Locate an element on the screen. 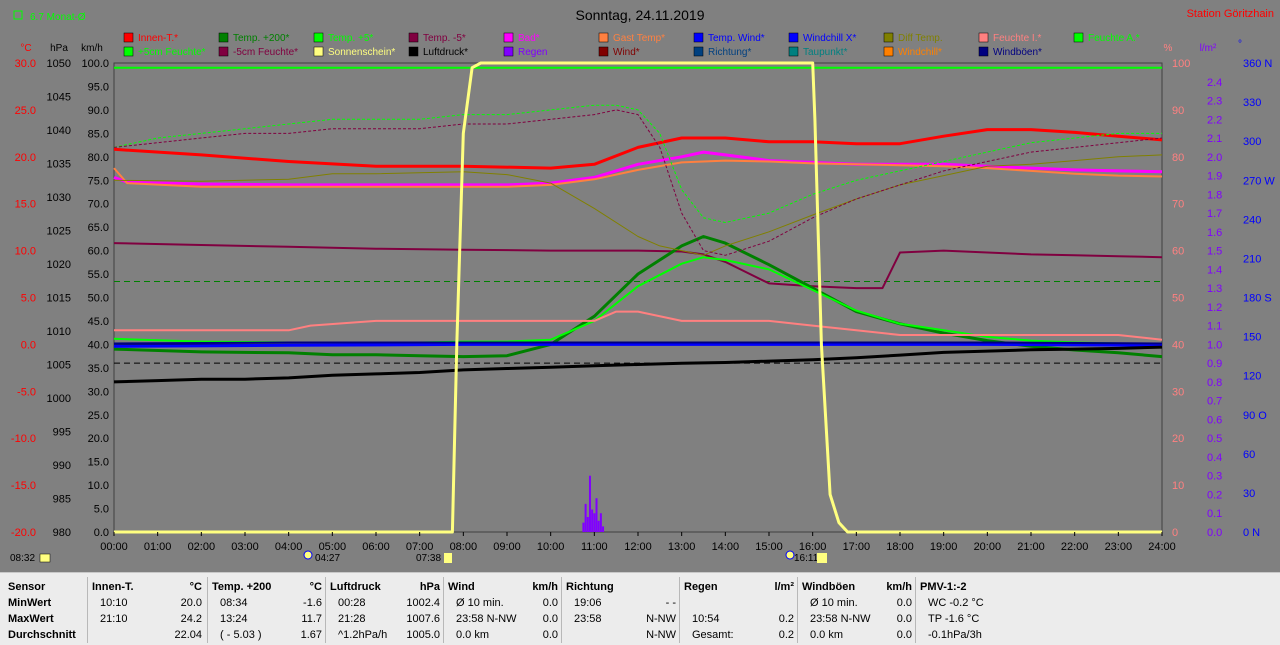  wind-tick-label: 10.0 is located at coordinates (98, 486).